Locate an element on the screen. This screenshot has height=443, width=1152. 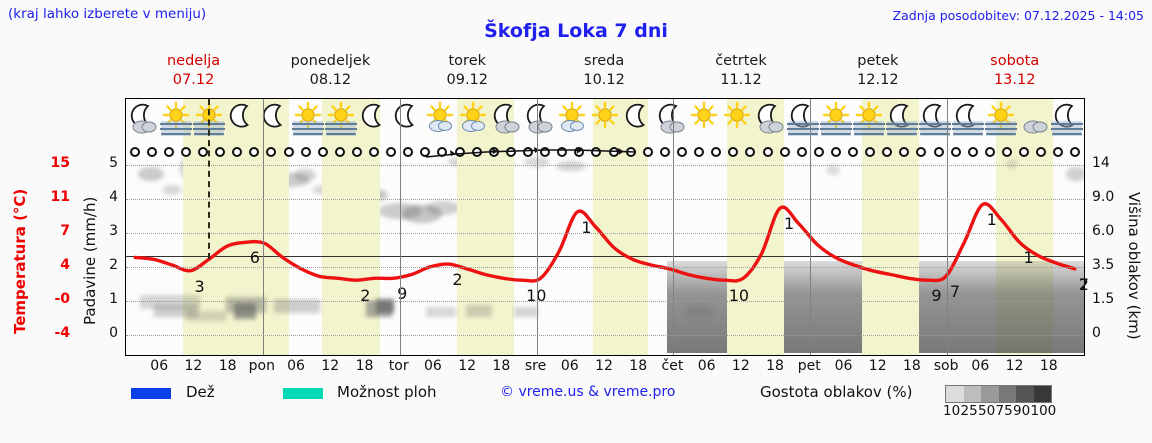
day-date: 10.12 is located at coordinates (604, 80).